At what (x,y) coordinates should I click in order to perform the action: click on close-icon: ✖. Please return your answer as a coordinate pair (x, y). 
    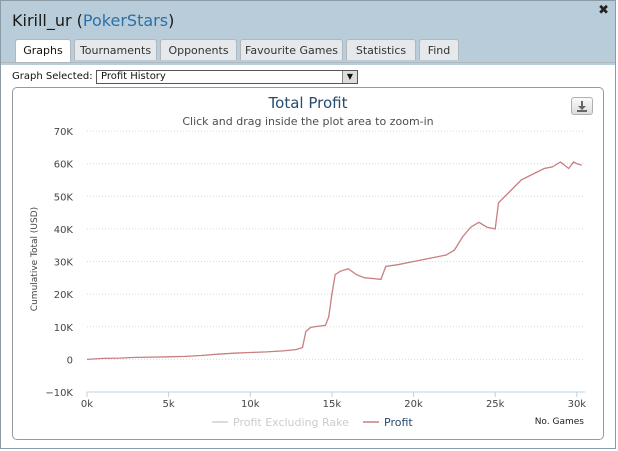
    Looking at the image, I should click on (603, 10).